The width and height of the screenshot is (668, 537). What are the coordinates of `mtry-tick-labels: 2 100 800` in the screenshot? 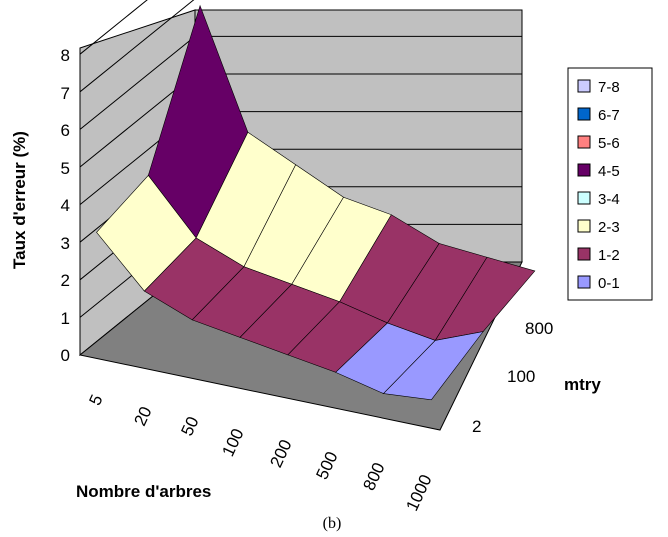 It's located at (512, 377).